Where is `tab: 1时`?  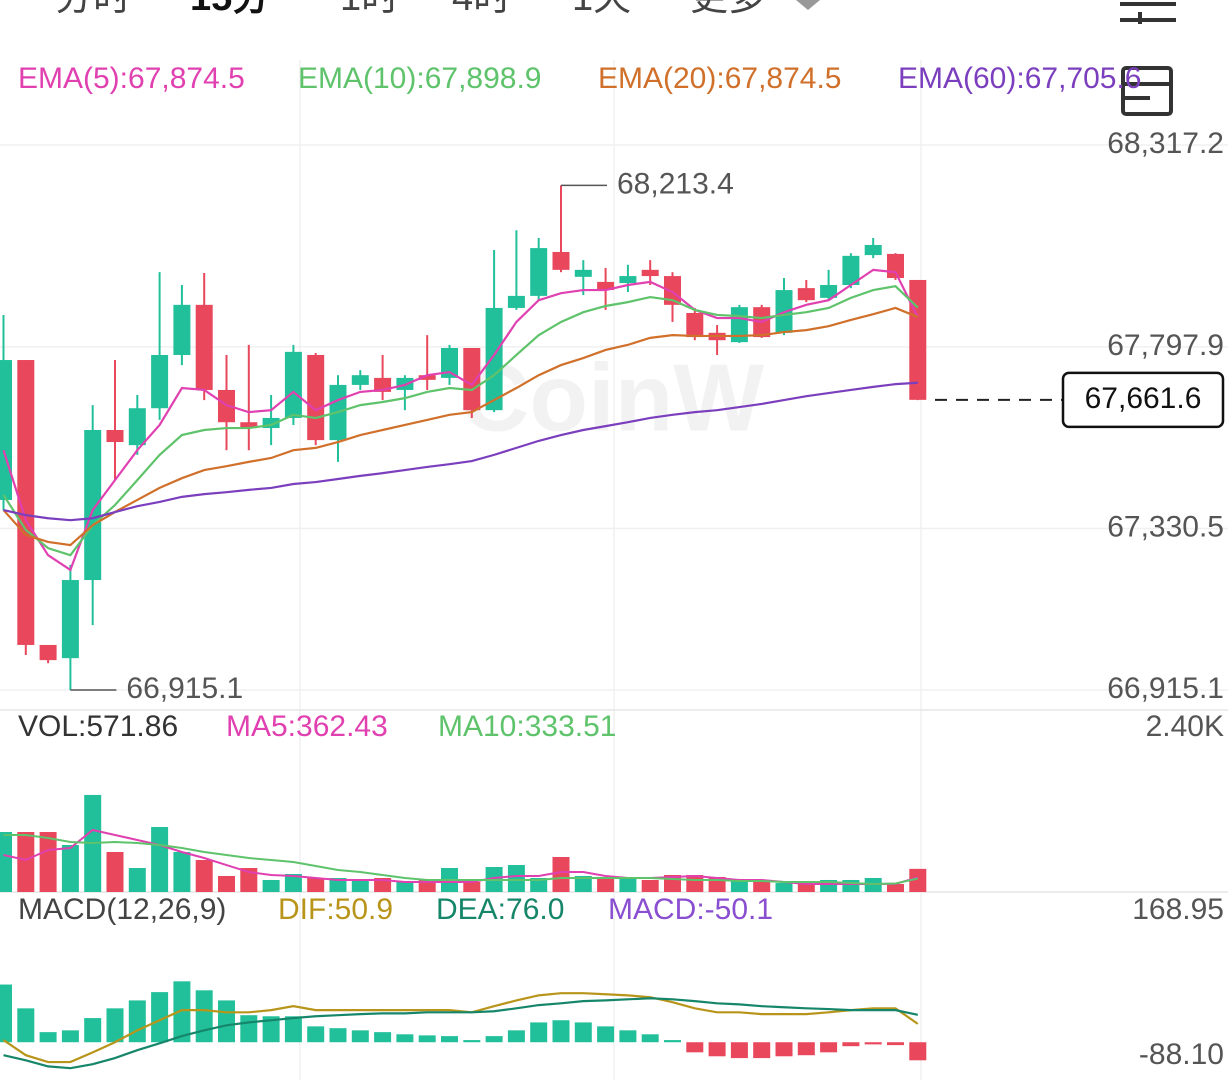 tab: 1时 is located at coordinates (369, 9).